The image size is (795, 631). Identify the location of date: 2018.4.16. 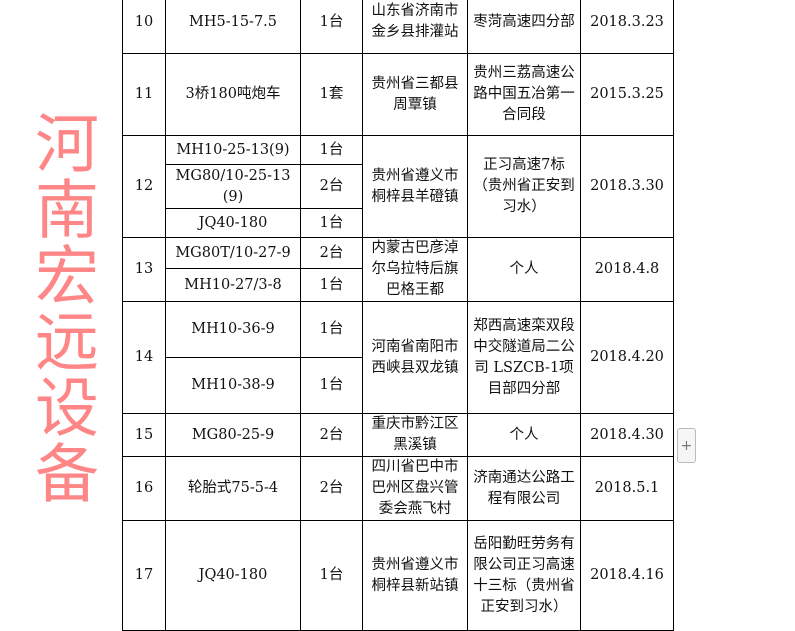
(627, 575).